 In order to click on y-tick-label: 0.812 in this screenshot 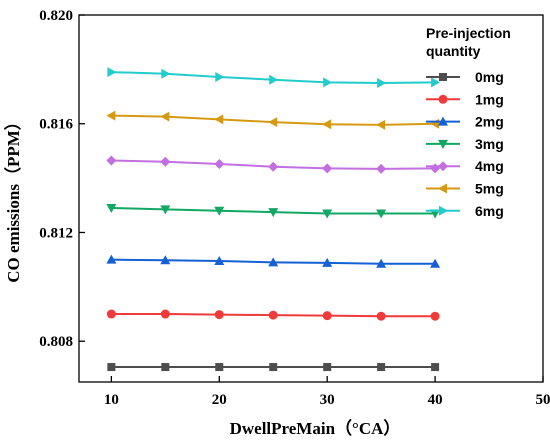, I will do `click(56, 233)`.